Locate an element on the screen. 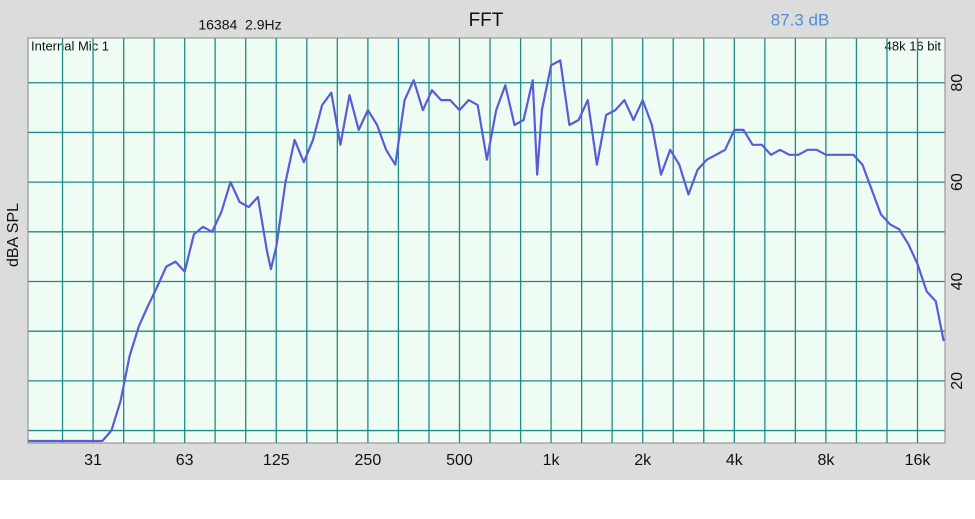  x-tick-label: 8k is located at coordinates (826, 460).